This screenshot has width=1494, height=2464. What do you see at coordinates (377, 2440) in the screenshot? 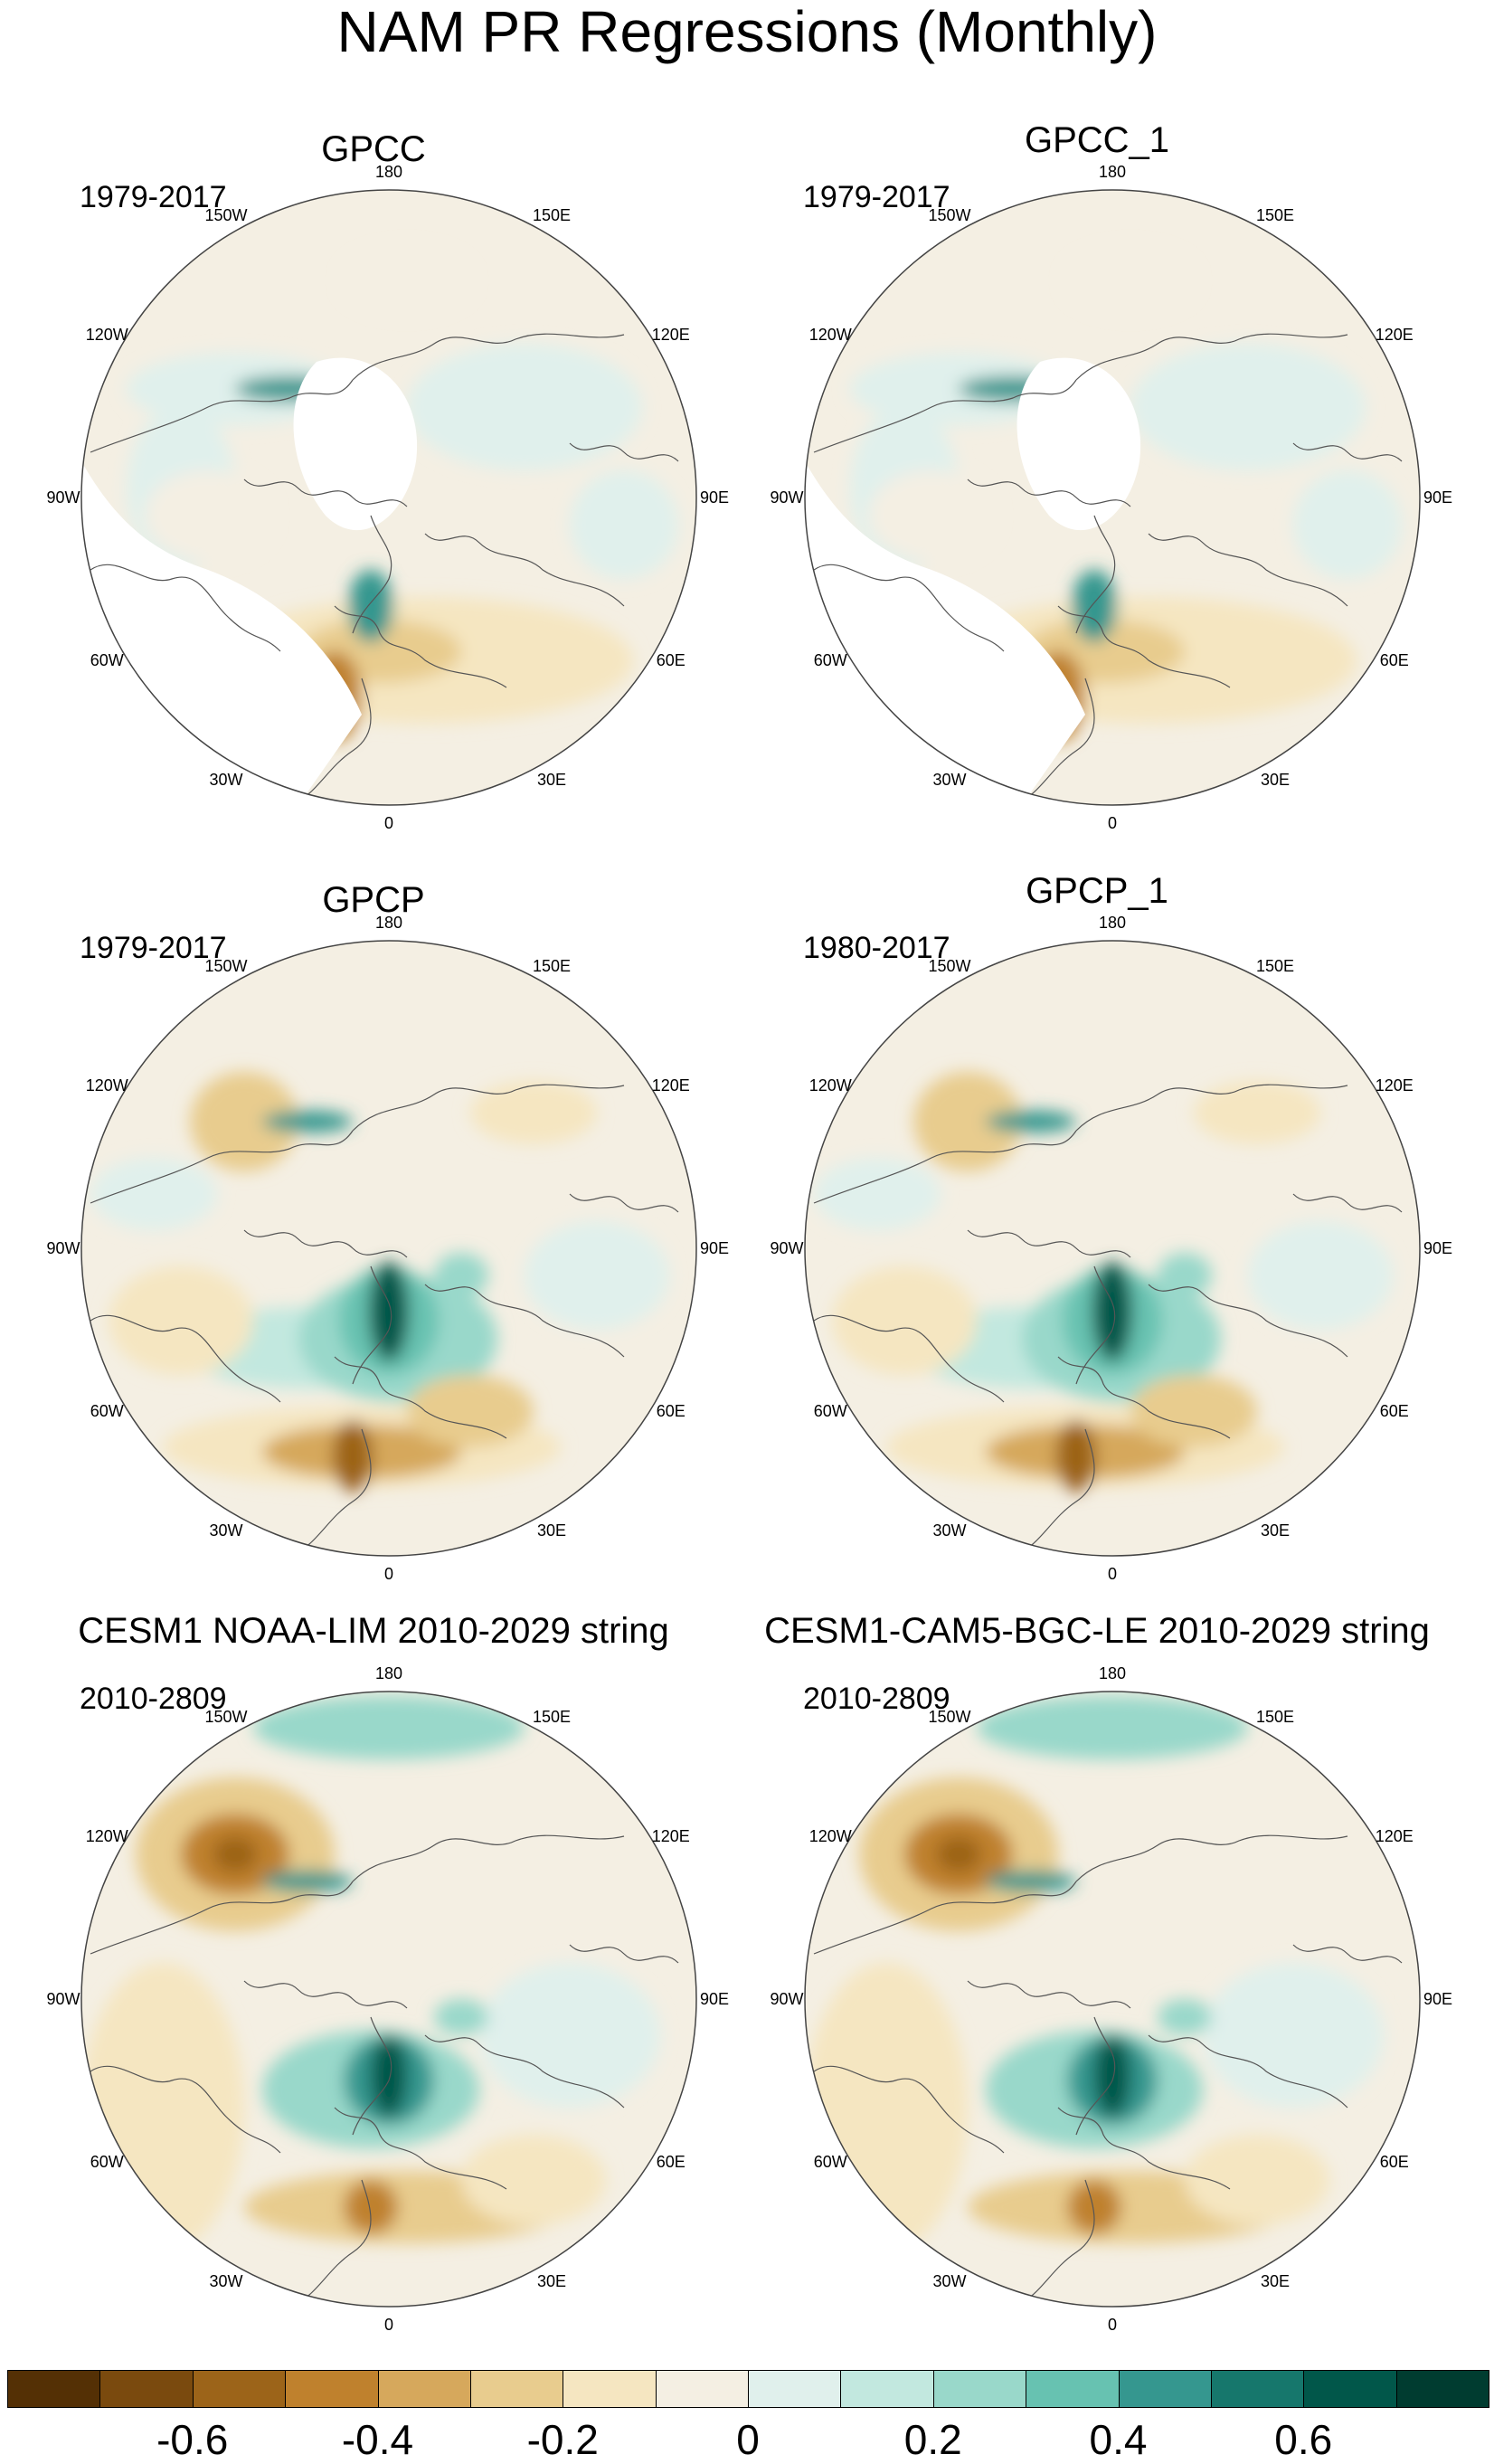
I see `colorbar-tick-label: -0.4` at bounding box center [377, 2440].